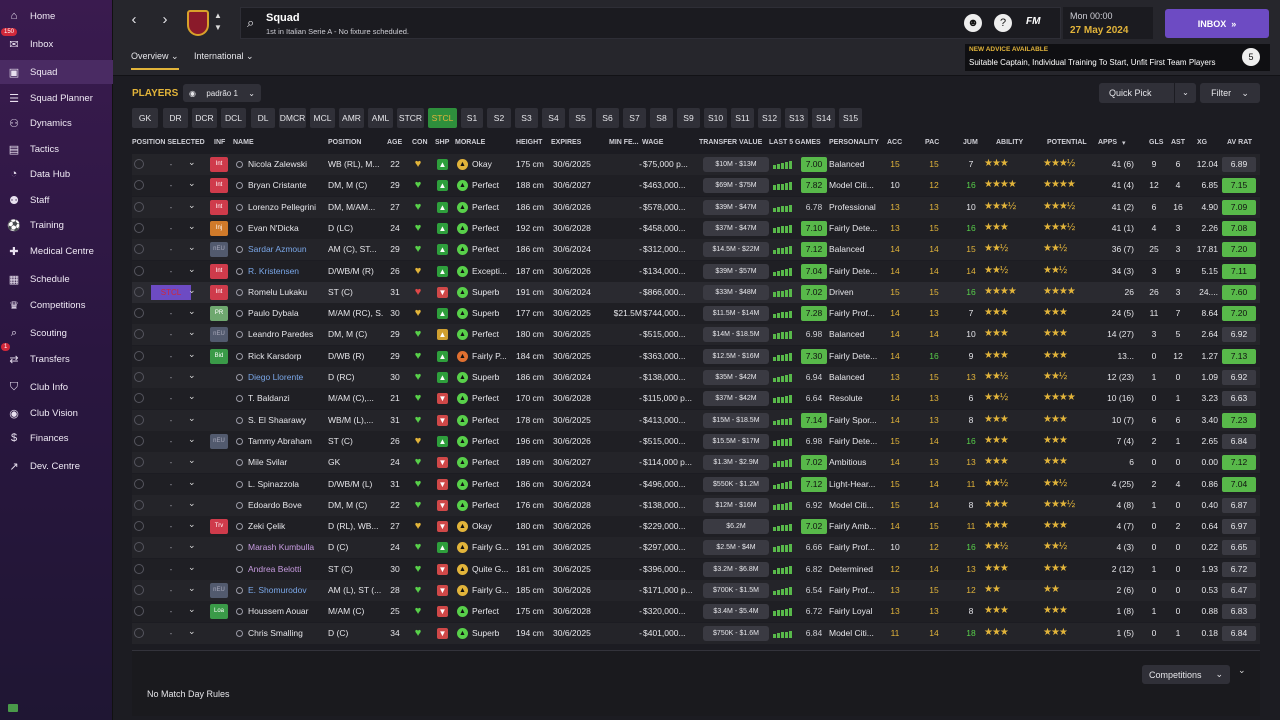 This screenshot has width=1280, height=720. What do you see at coordinates (275, 504) in the screenshot?
I see `player-name: Edoardo Bove` at bounding box center [275, 504].